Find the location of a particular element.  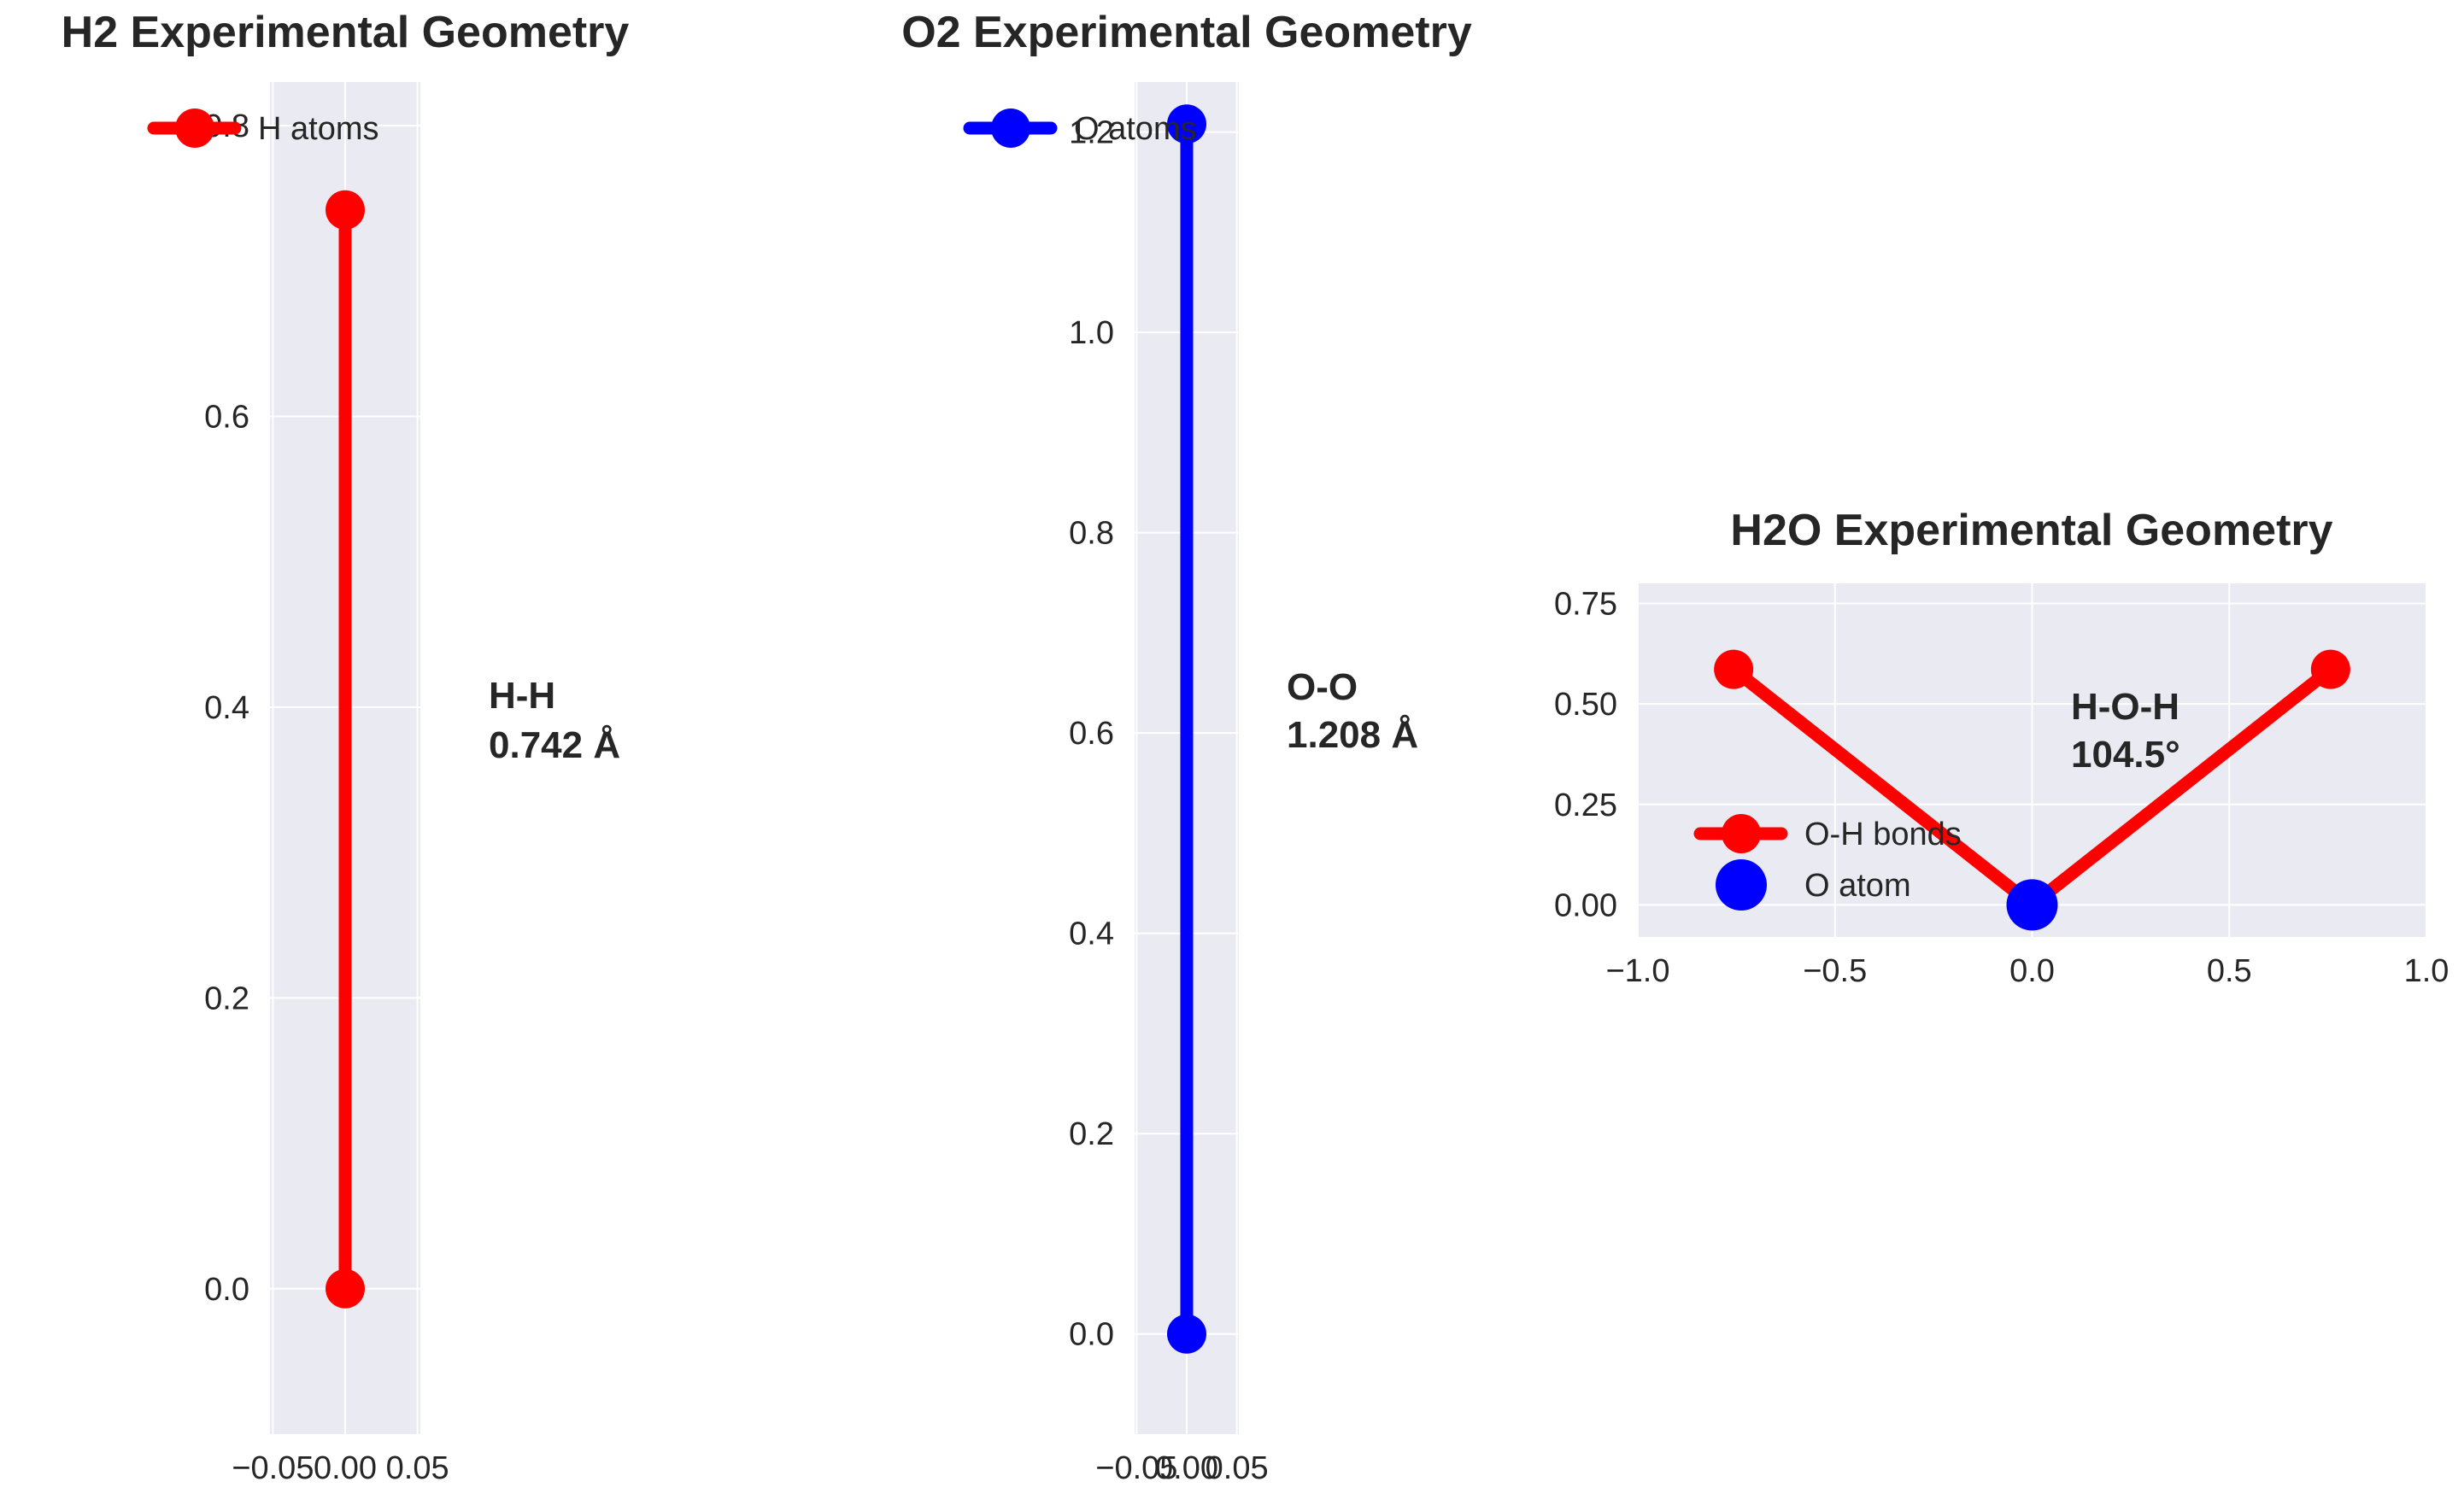

x-tick-label: 1.0 is located at coordinates (2426, 971).